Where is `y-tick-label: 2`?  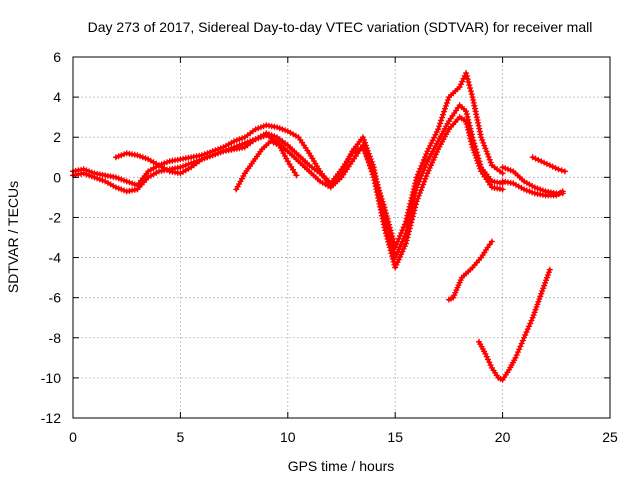 y-tick-label: 2 is located at coordinates (57, 137).